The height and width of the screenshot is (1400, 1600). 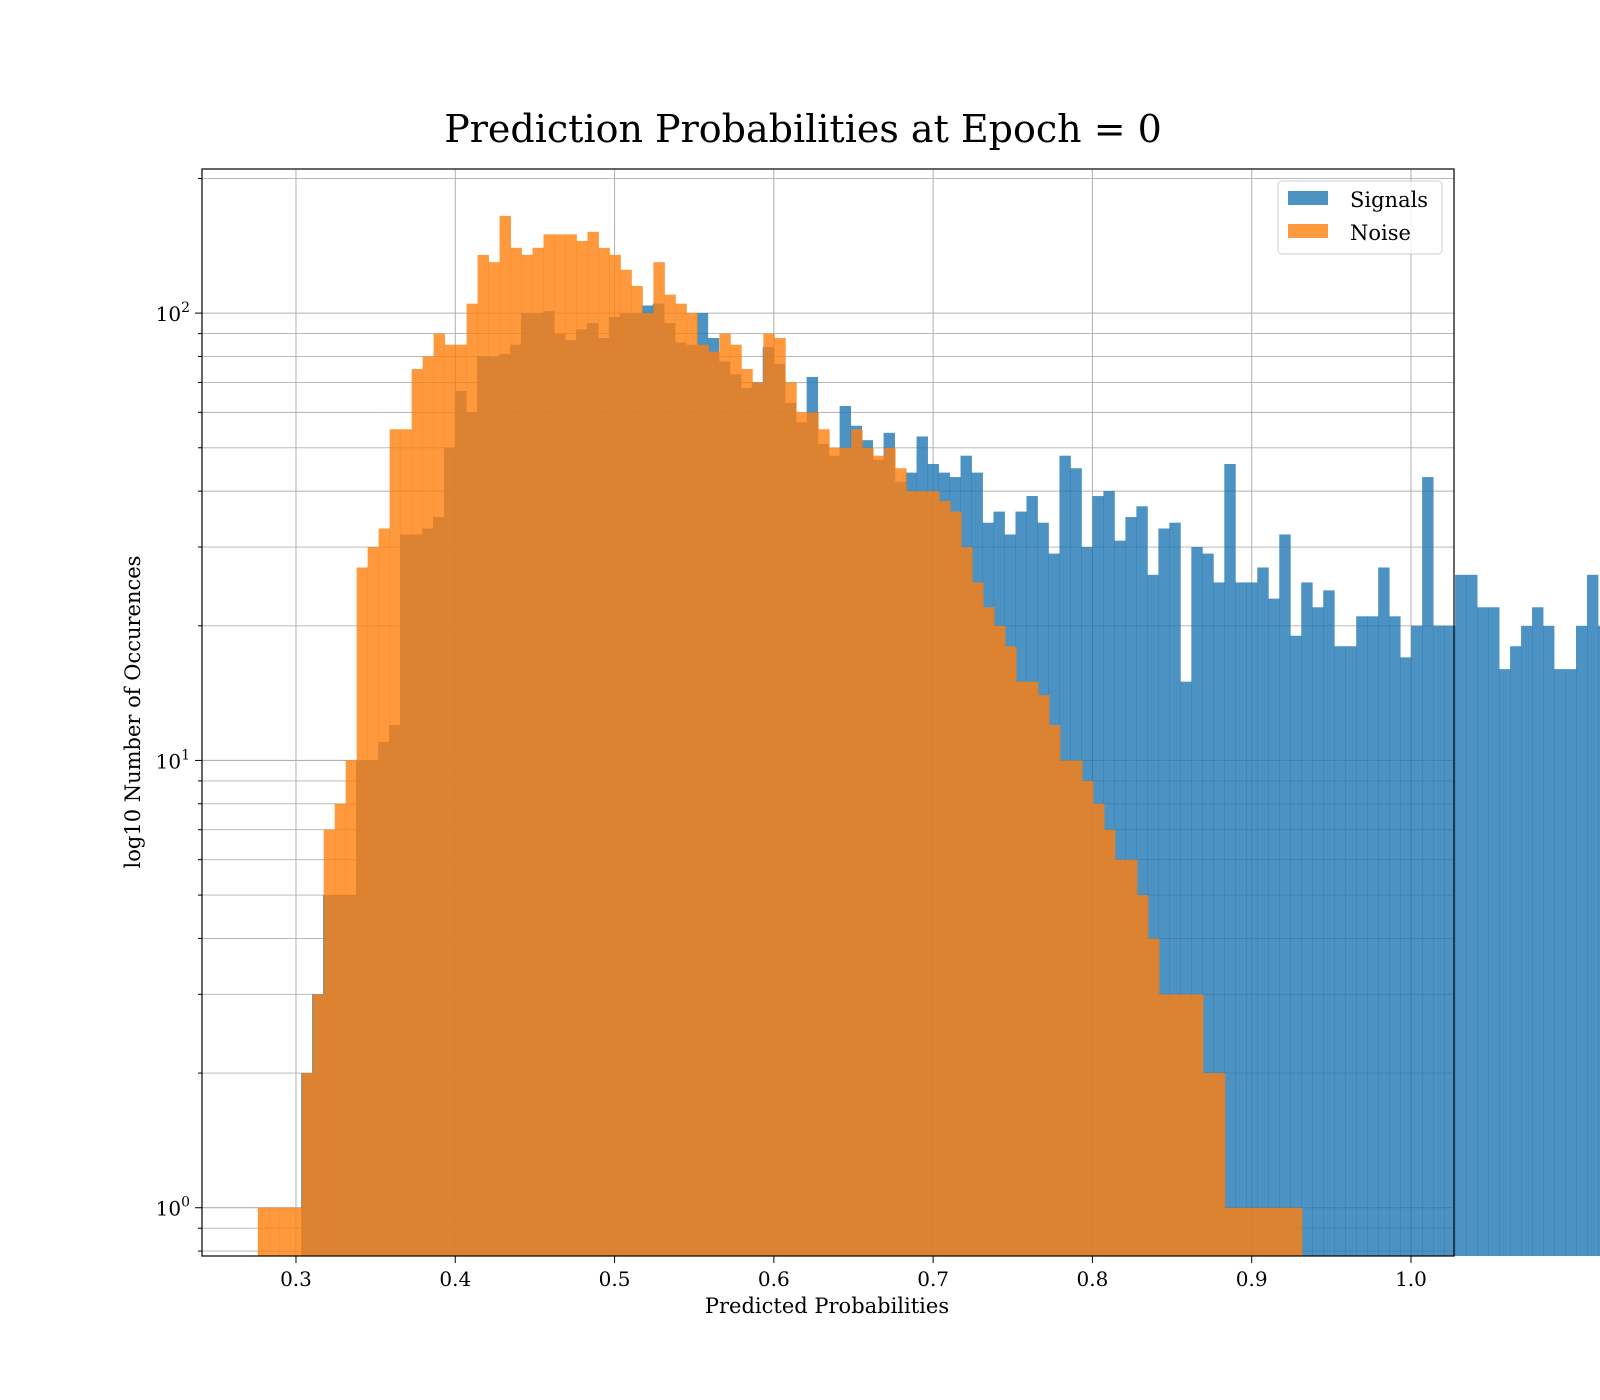 What do you see at coordinates (1093, 1279) in the screenshot?
I see `x-tick-label: 0.8` at bounding box center [1093, 1279].